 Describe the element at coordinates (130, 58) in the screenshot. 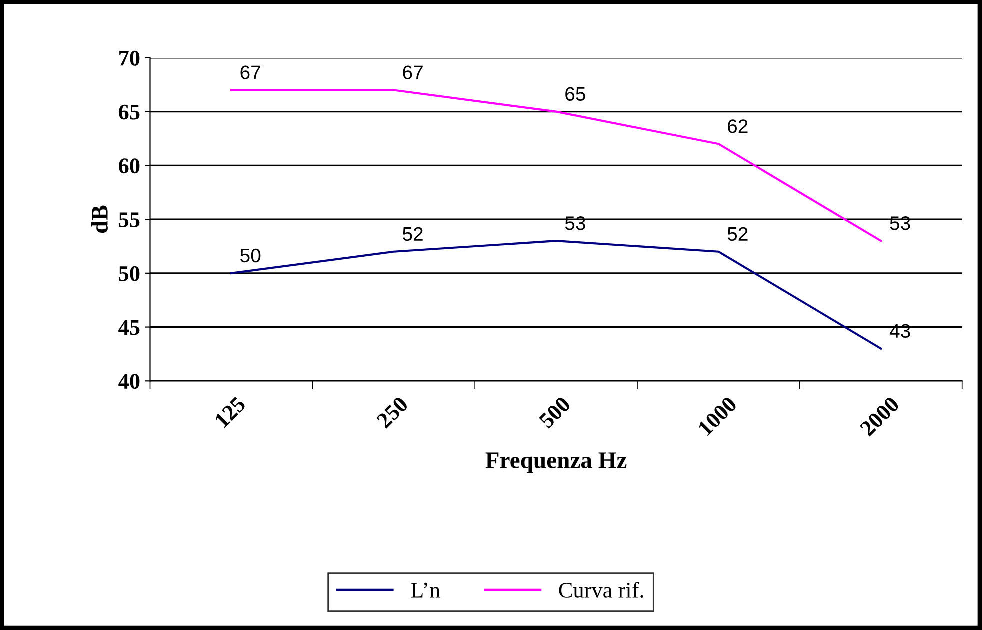

I see `y-tick-label: 70` at that location.